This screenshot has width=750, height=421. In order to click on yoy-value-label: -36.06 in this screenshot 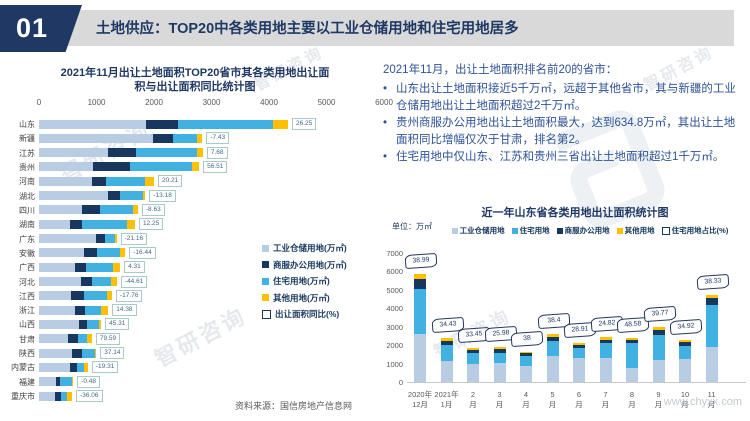, I will do `click(89, 396)`.